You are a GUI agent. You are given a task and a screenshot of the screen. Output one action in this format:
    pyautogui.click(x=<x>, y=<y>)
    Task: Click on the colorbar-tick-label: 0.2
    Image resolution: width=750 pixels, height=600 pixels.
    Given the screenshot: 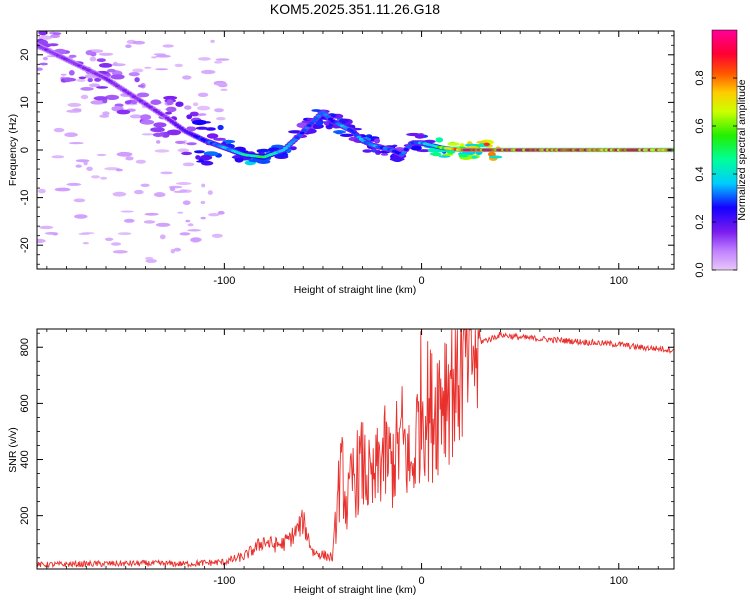 What is the action you would take?
    pyautogui.click(x=700, y=221)
    